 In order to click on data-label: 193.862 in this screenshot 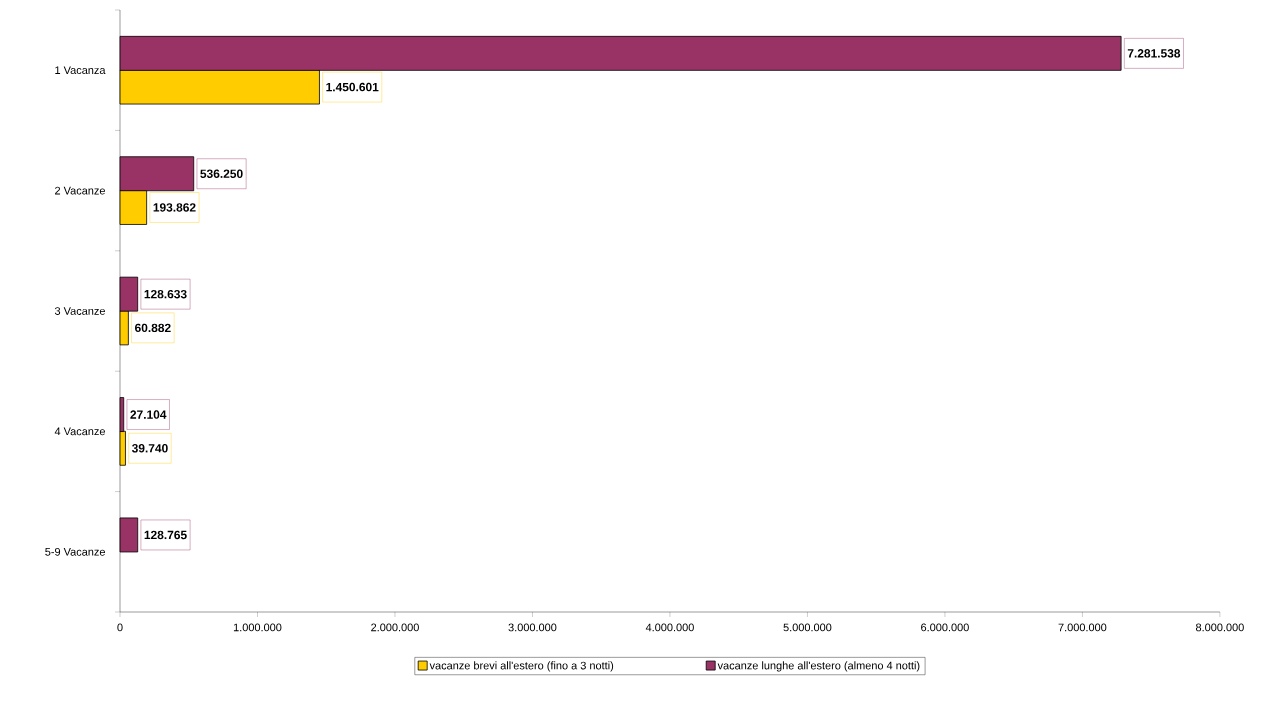, I will do `click(174, 207)`.